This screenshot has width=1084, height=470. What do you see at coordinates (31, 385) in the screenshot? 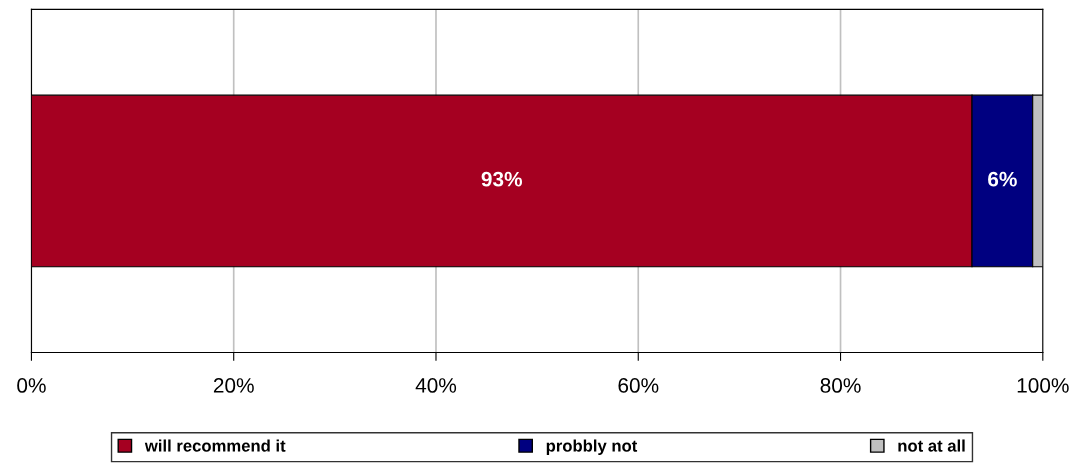
I see `x-tick-label: 0%` at bounding box center [31, 385].